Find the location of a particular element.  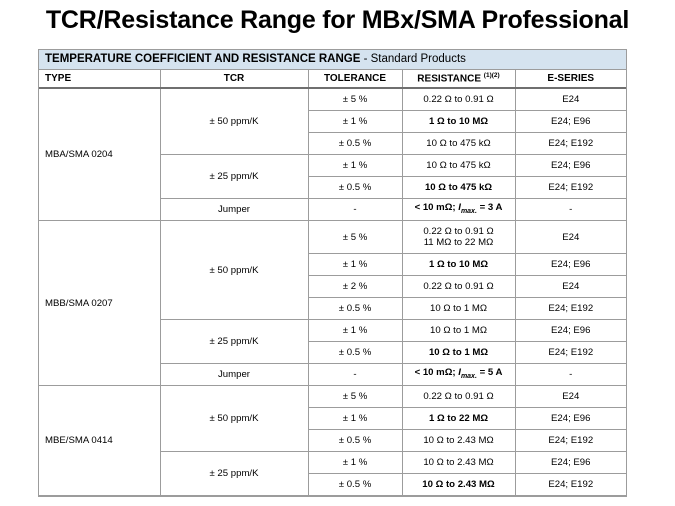

col-header-resistance: RESISTANCE (1)(2) is located at coordinates (458, 79).